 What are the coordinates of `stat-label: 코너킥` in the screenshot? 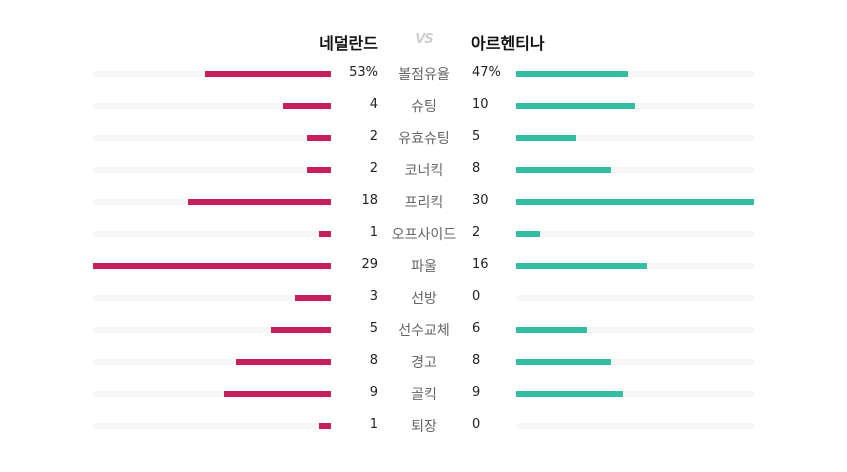 It's located at (424, 171).